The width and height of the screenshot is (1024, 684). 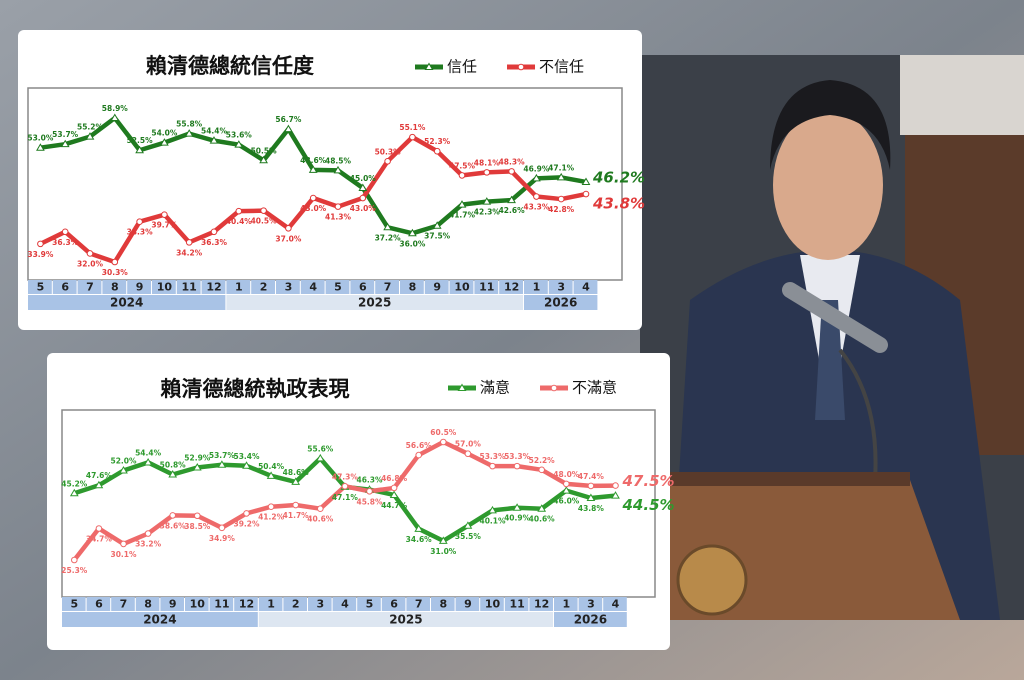 What do you see at coordinates (345, 476) in the screenshot?
I see `value-label: 47.3%` at bounding box center [345, 476].